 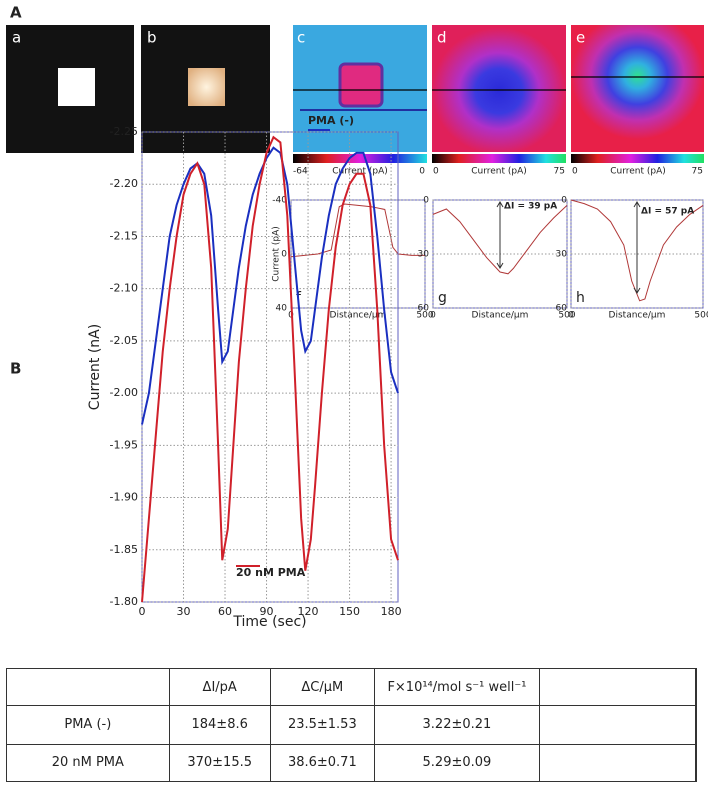 What do you see at coordinates (499, 88) in the screenshot?
I see `image-d` at bounding box center [499, 88].